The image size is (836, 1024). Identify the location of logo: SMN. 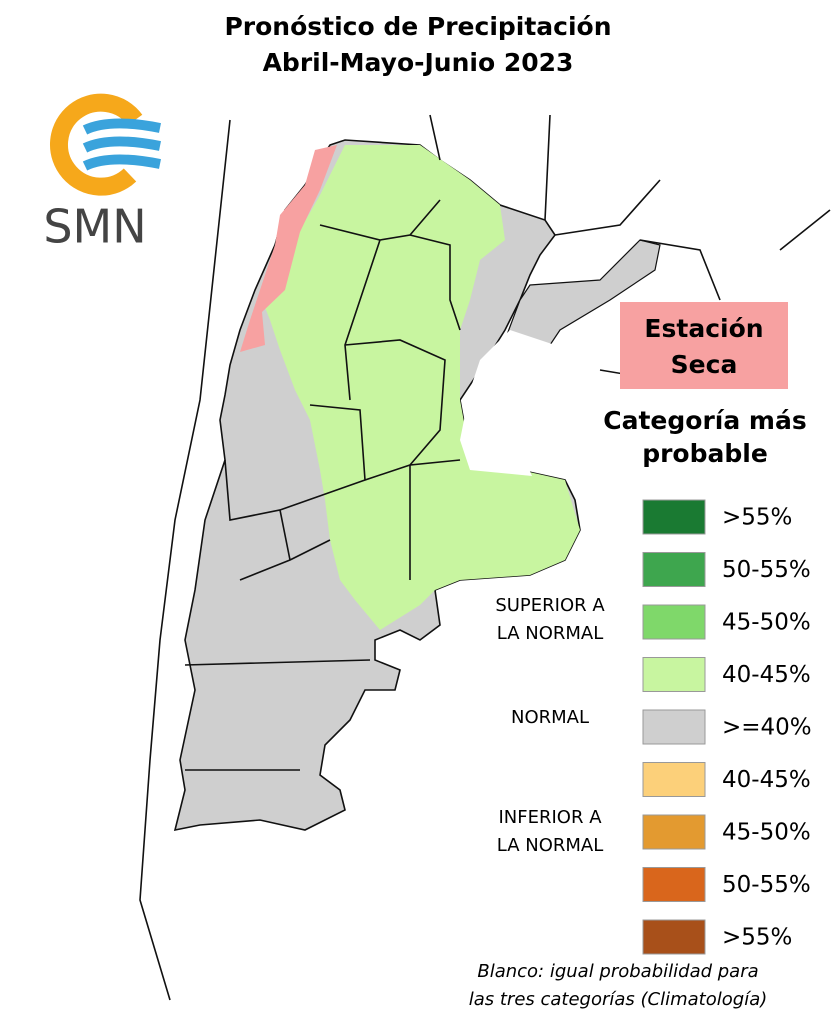
(102, 173).